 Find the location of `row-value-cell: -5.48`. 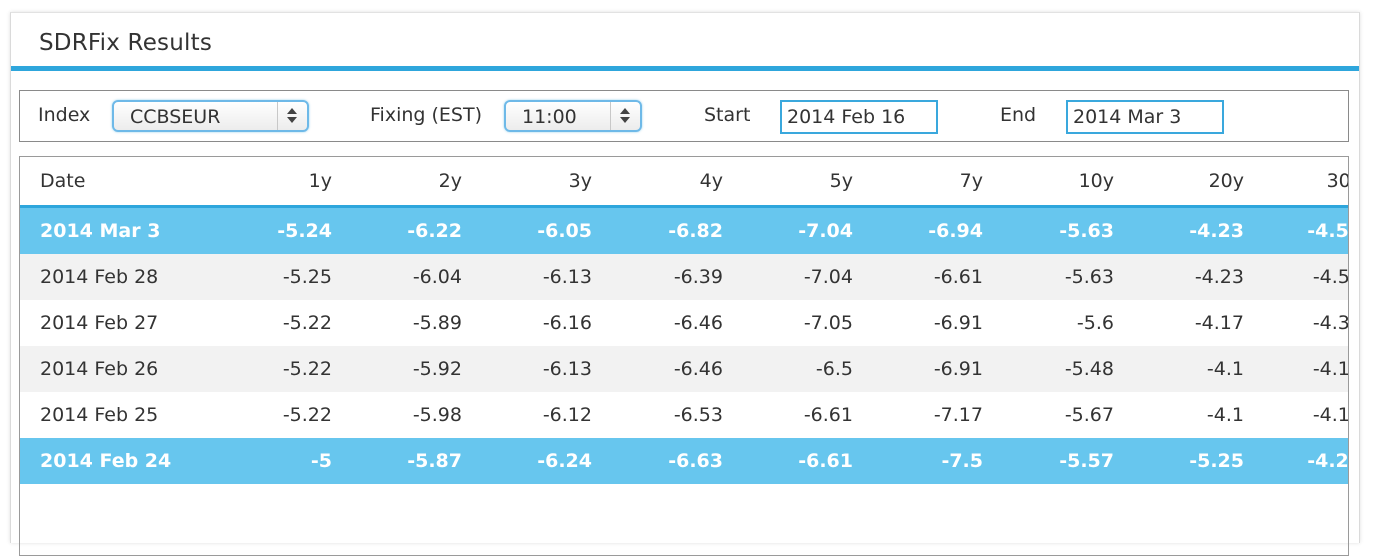

row-value-cell: -5.48 is located at coordinates (1089, 369).